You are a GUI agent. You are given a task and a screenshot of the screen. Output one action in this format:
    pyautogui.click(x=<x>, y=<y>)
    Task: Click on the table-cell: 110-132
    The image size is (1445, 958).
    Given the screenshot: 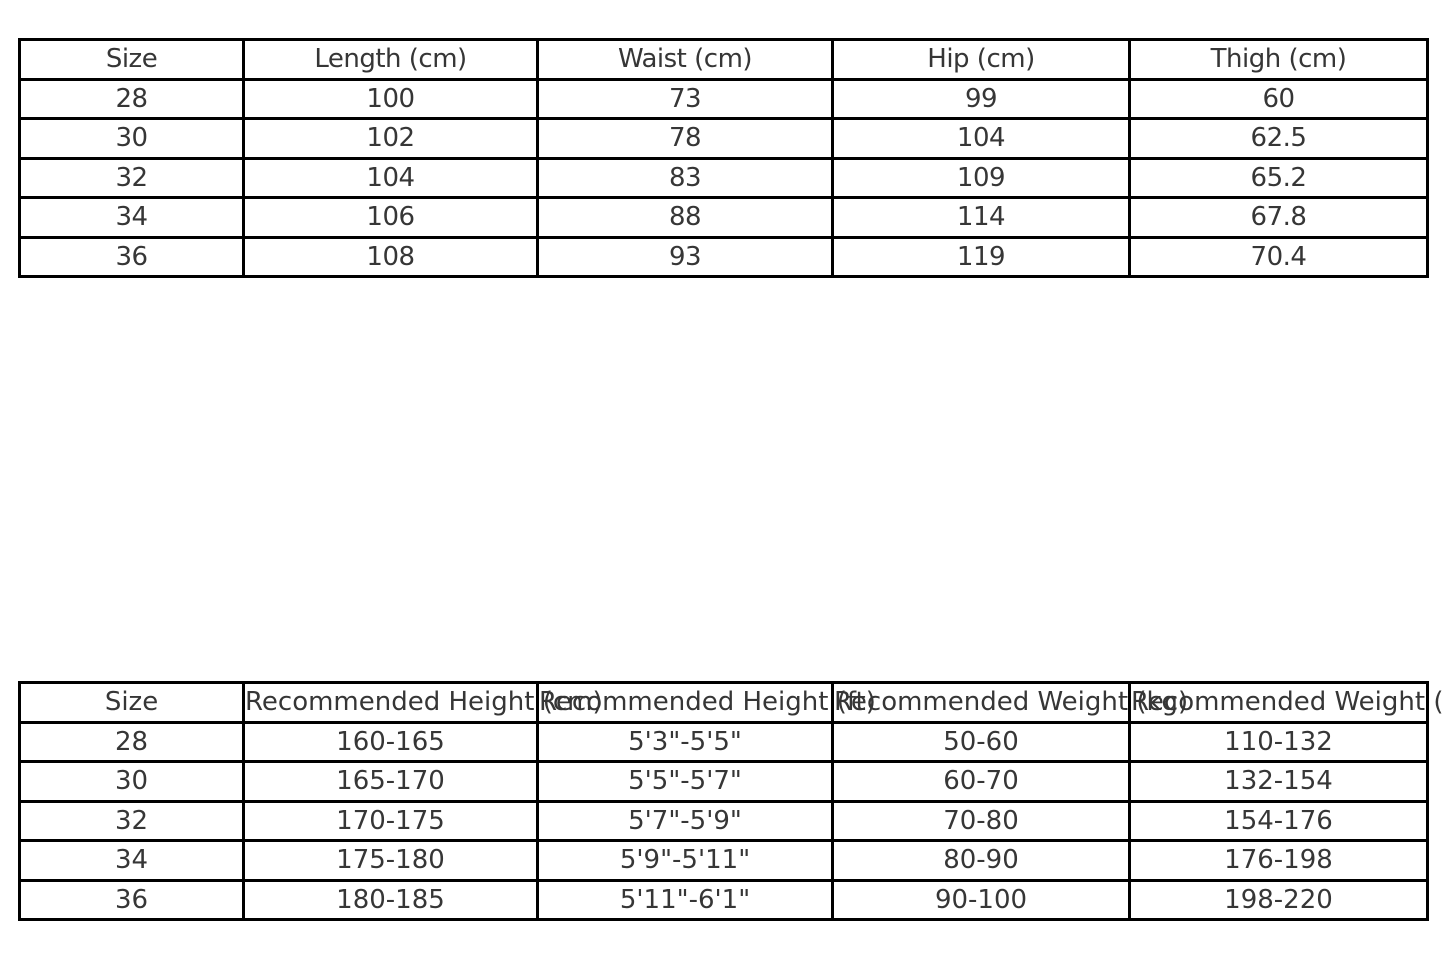 What is the action you would take?
    pyautogui.click(x=1278, y=741)
    